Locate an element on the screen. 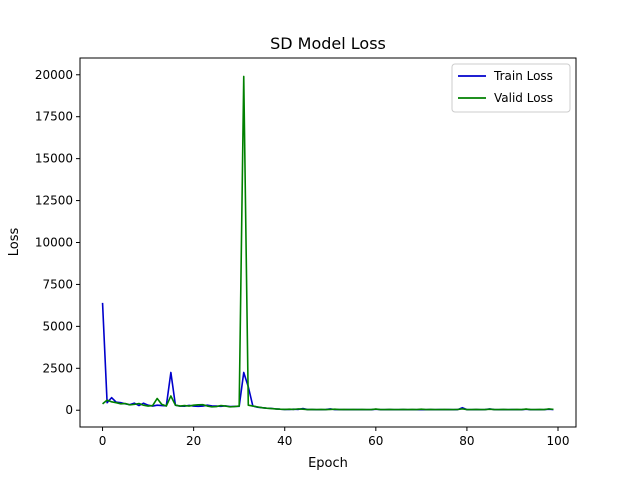 The width and height of the screenshot is (640, 484). y-tick-label: 20000 is located at coordinates (54, 75).